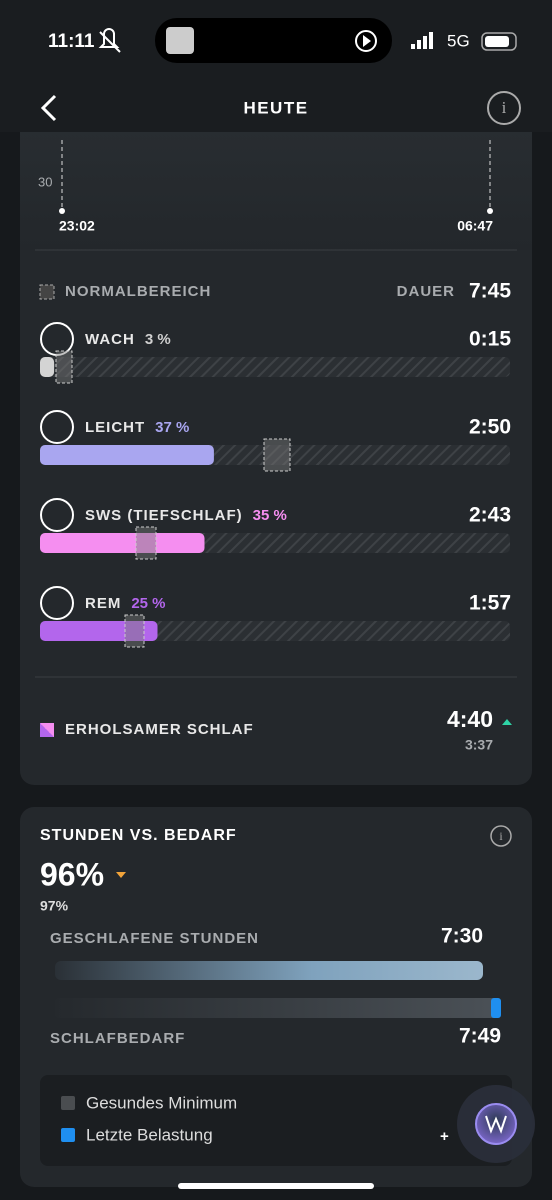  What do you see at coordinates (462, 936) in the screenshot?
I see `slept-value: 7:30` at bounding box center [462, 936].